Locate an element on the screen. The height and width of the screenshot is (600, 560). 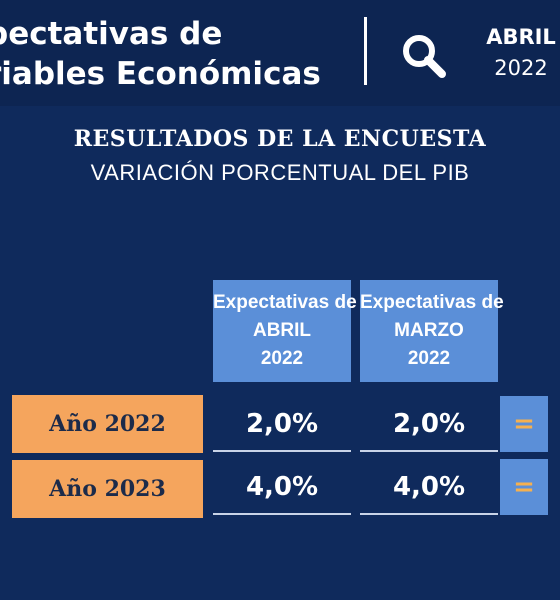
search-icon is located at coordinates (424, 56).